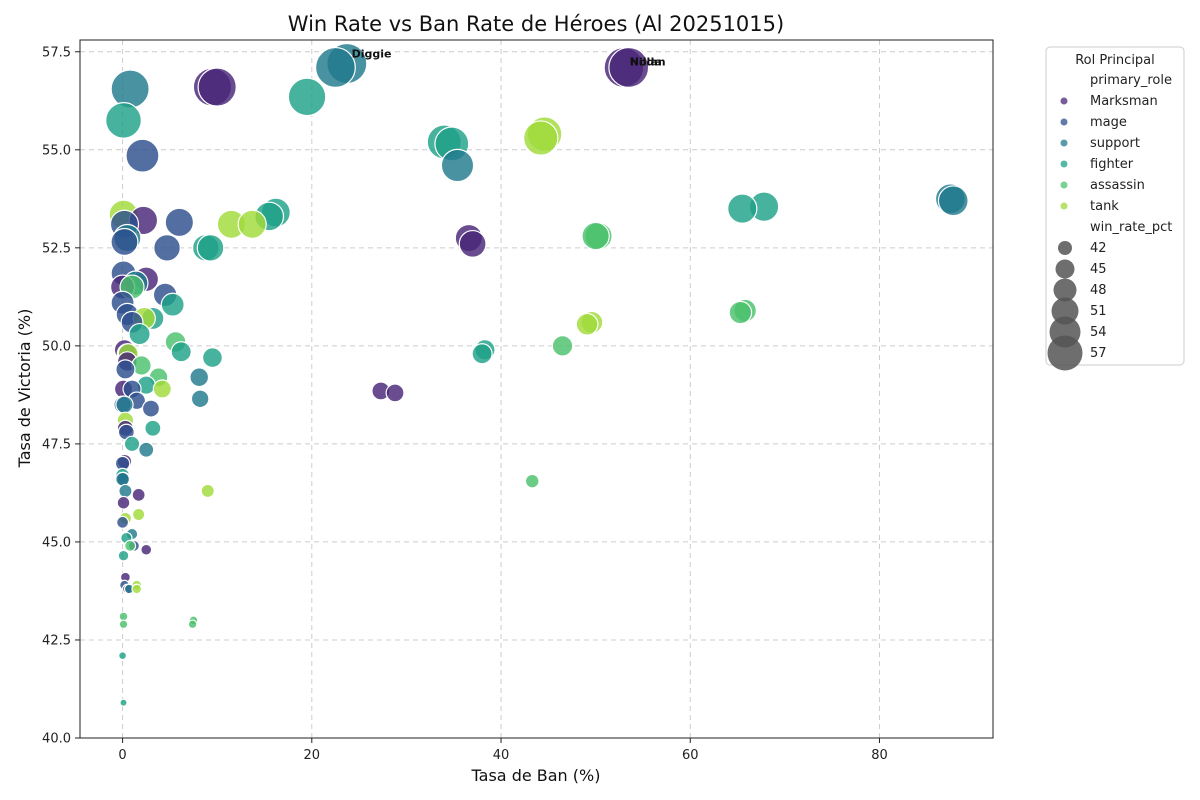  What do you see at coordinates (372, 54) in the screenshot?
I see `annotation-label: Diggie` at bounding box center [372, 54].